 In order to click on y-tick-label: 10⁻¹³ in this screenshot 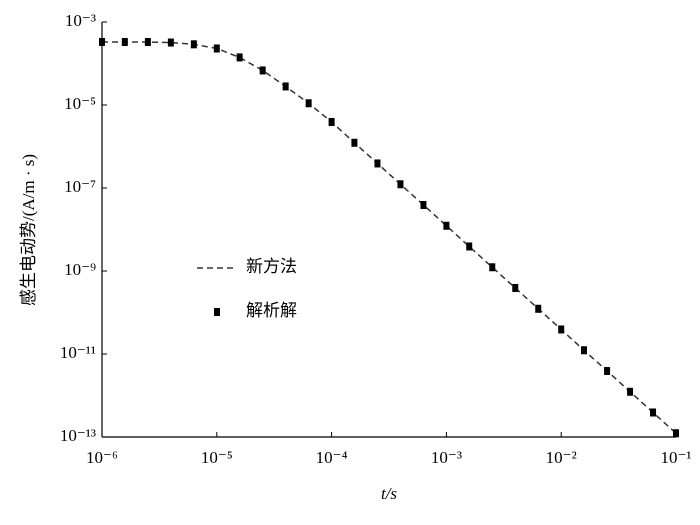, I will do `click(78, 435)`.